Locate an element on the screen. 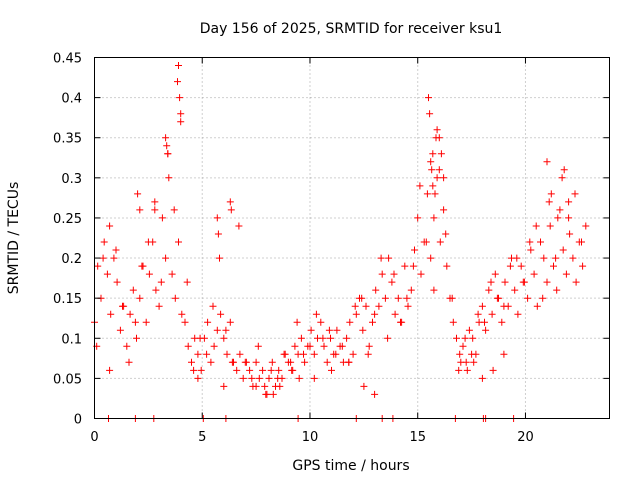  x-tick-label: 20 is located at coordinates (525, 437).